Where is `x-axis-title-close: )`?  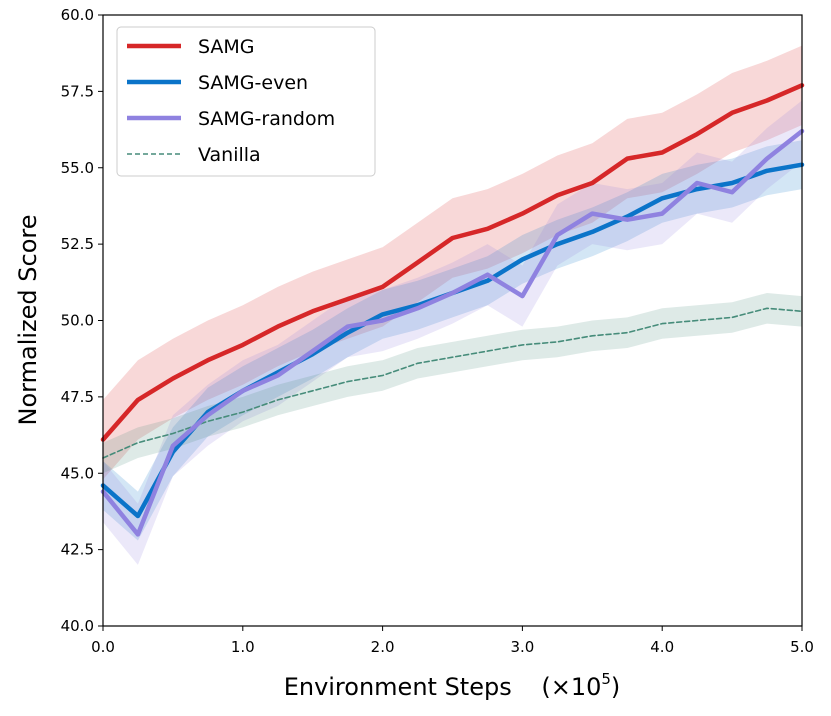
x-axis-title-close: ) is located at coordinates (615, 687).